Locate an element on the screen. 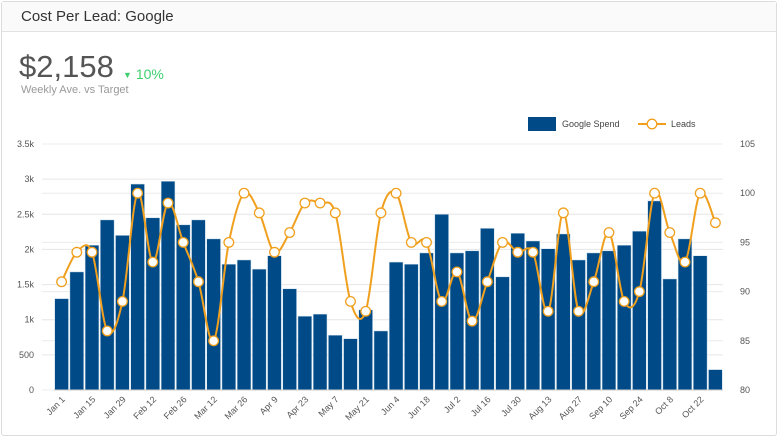 The width and height of the screenshot is (778, 437). right-tick-label: 80 is located at coordinates (745, 390).